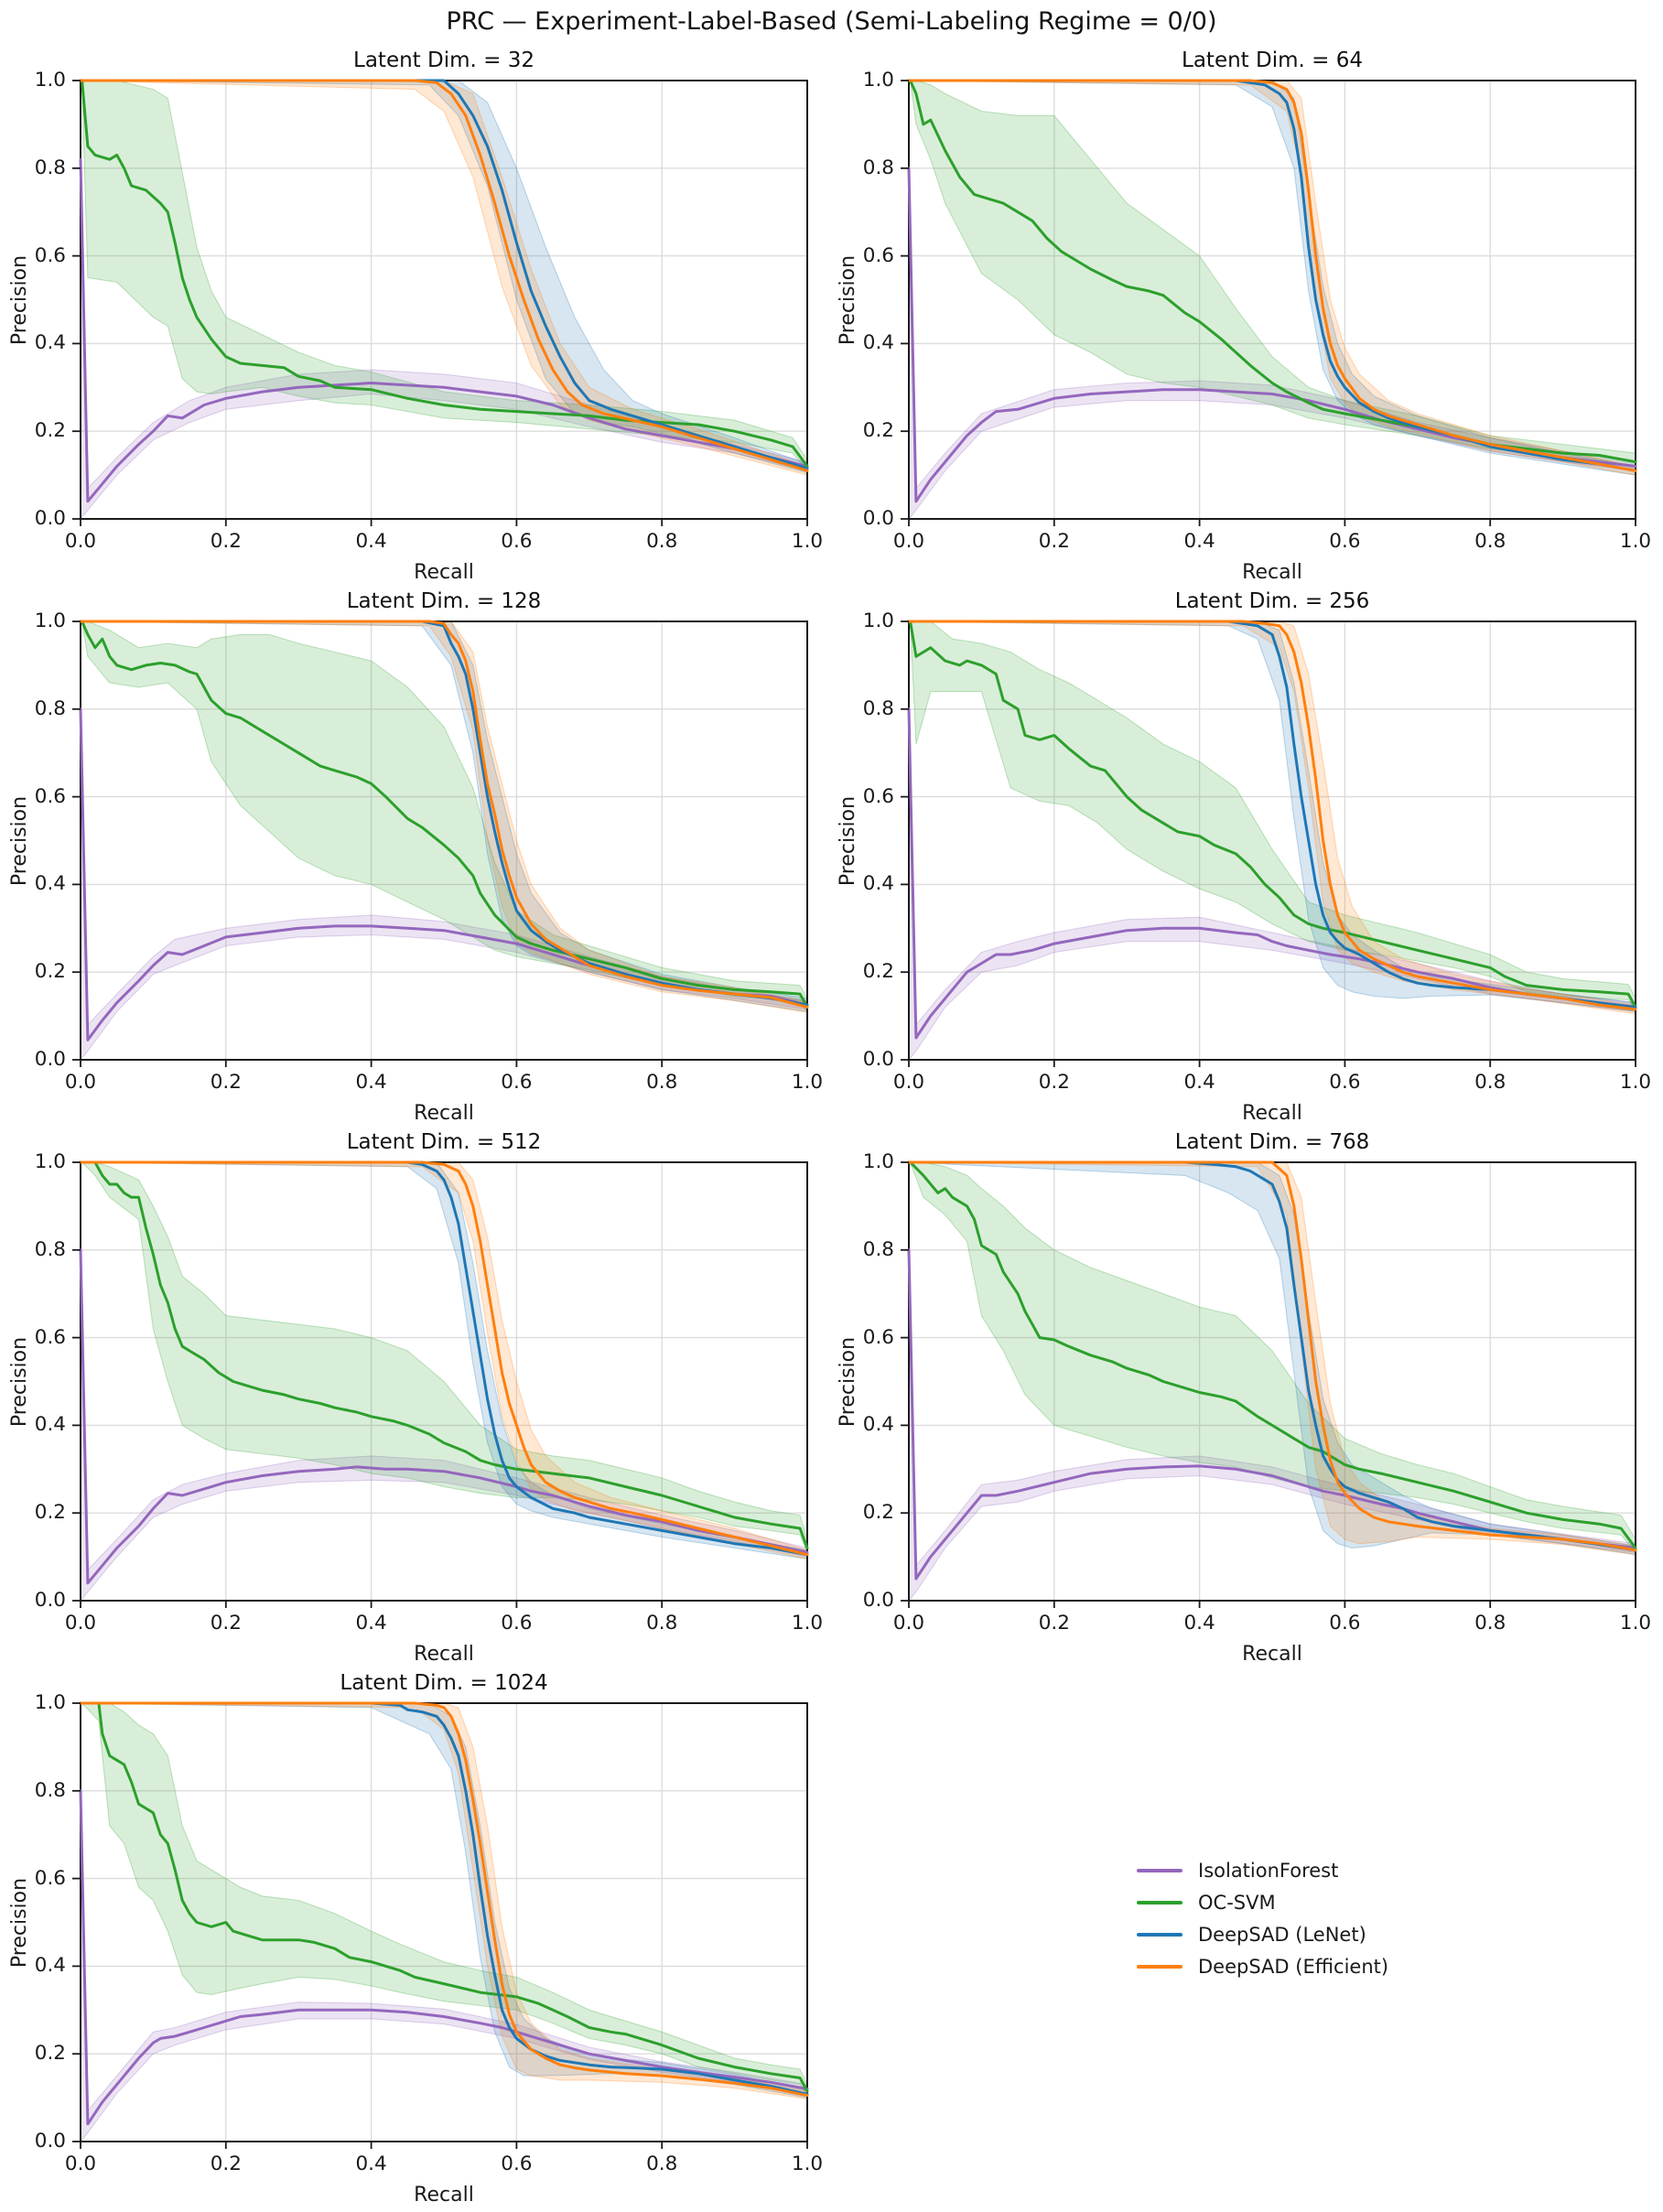  I want to click on legend-item-deepsad-lenet: DeepSAD (LeNet), so click(1262, 1934).